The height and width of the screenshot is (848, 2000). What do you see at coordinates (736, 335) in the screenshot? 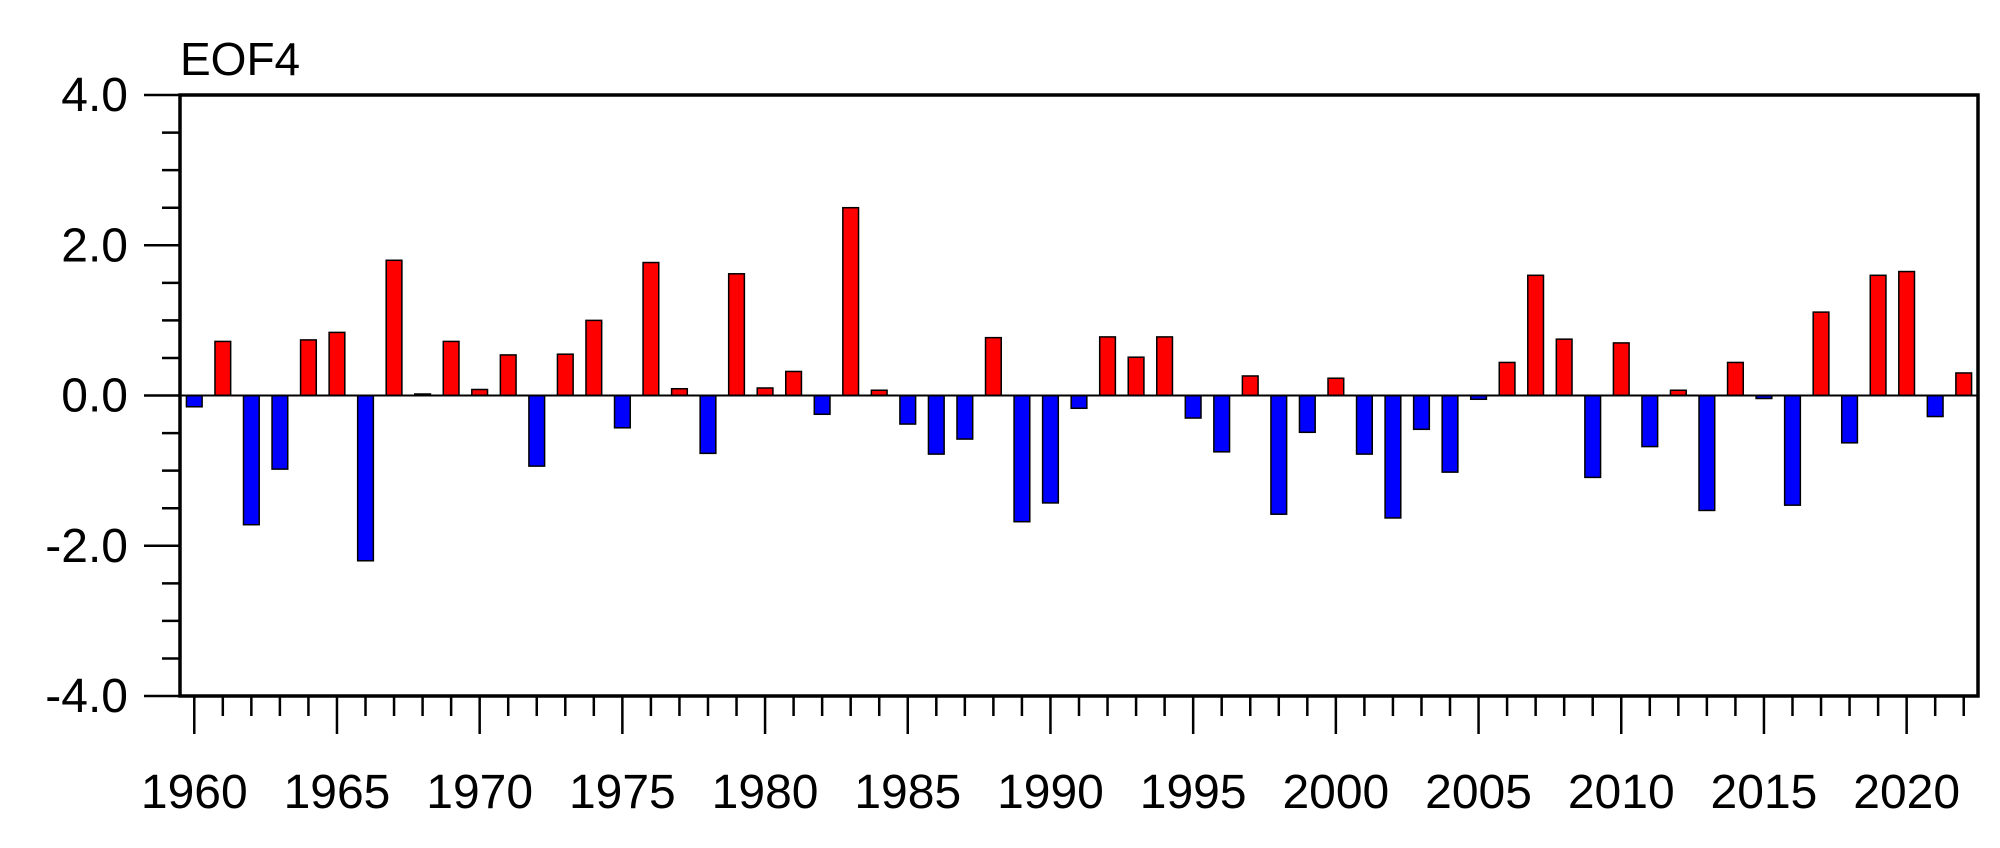
I see `bar-1979` at bounding box center [736, 335].